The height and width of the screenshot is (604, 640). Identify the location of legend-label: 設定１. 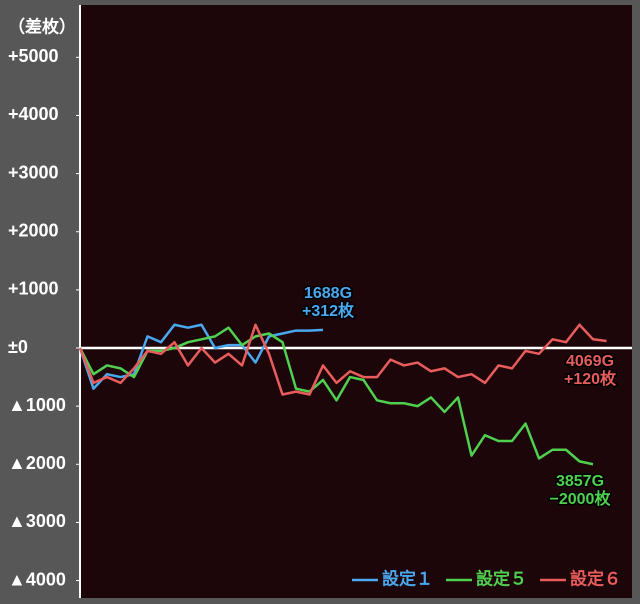
(407, 578).